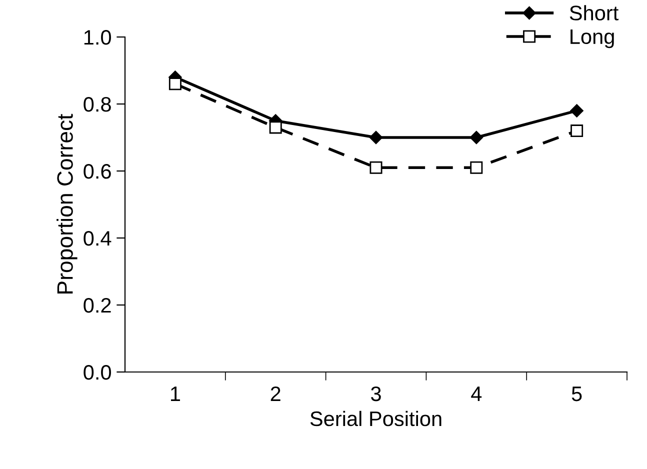 The width and height of the screenshot is (647, 469). I want to click on x-tick-label: 4, so click(476, 393).